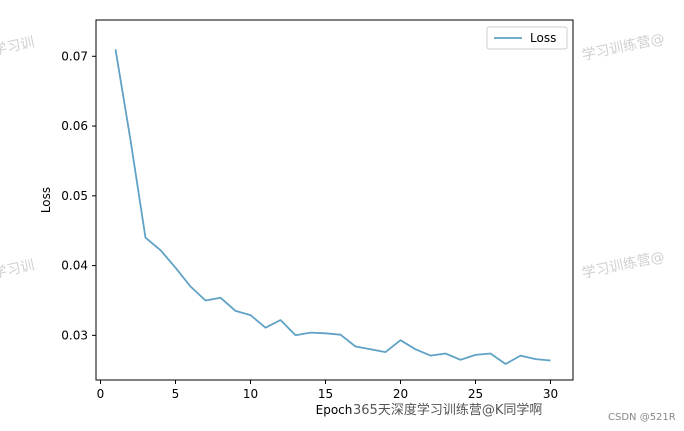 Image resolution: width=684 pixels, height=431 pixels. Describe the element at coordinates (74, 56) in the screenshot. I see `y-tick-label: 0.07` at that location.